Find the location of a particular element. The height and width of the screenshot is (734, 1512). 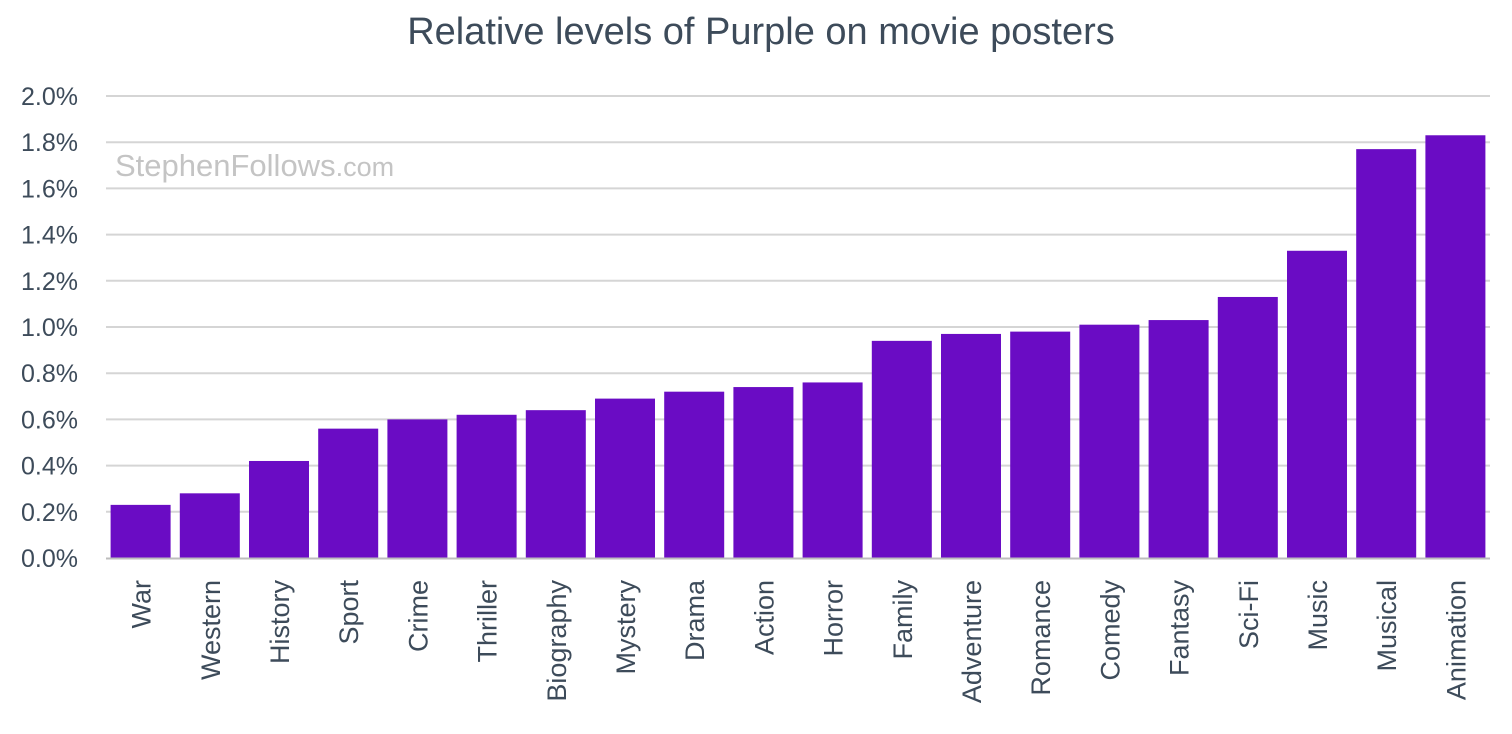

y-tick-label: 0.6% is located at coordinates (49, 420).